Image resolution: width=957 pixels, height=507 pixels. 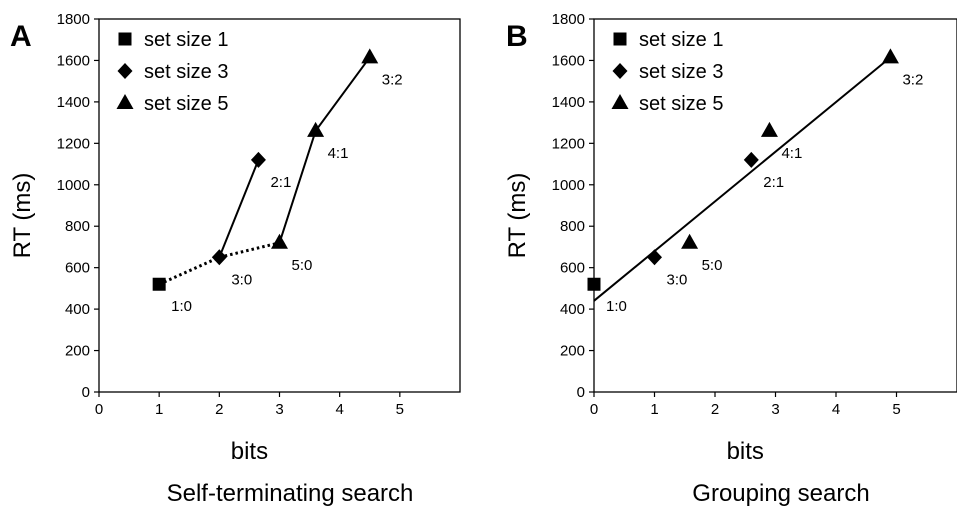 What do you see at coordinates (290, 493) in the screenshot?
I see `panel-caption: Self-terminating search` at bounding box center [290, 493].